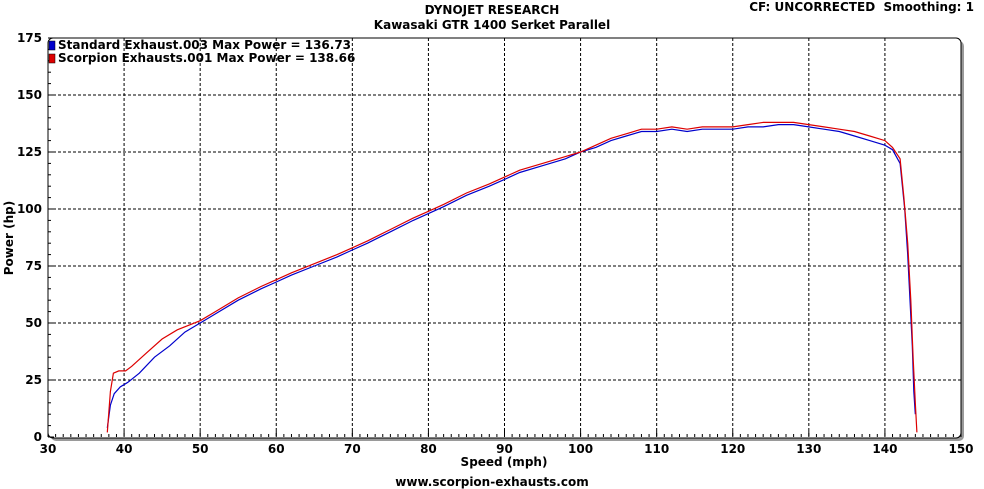 The image size is (984, 489). I want to click on x-tick-label: 100, so click(580, 449).